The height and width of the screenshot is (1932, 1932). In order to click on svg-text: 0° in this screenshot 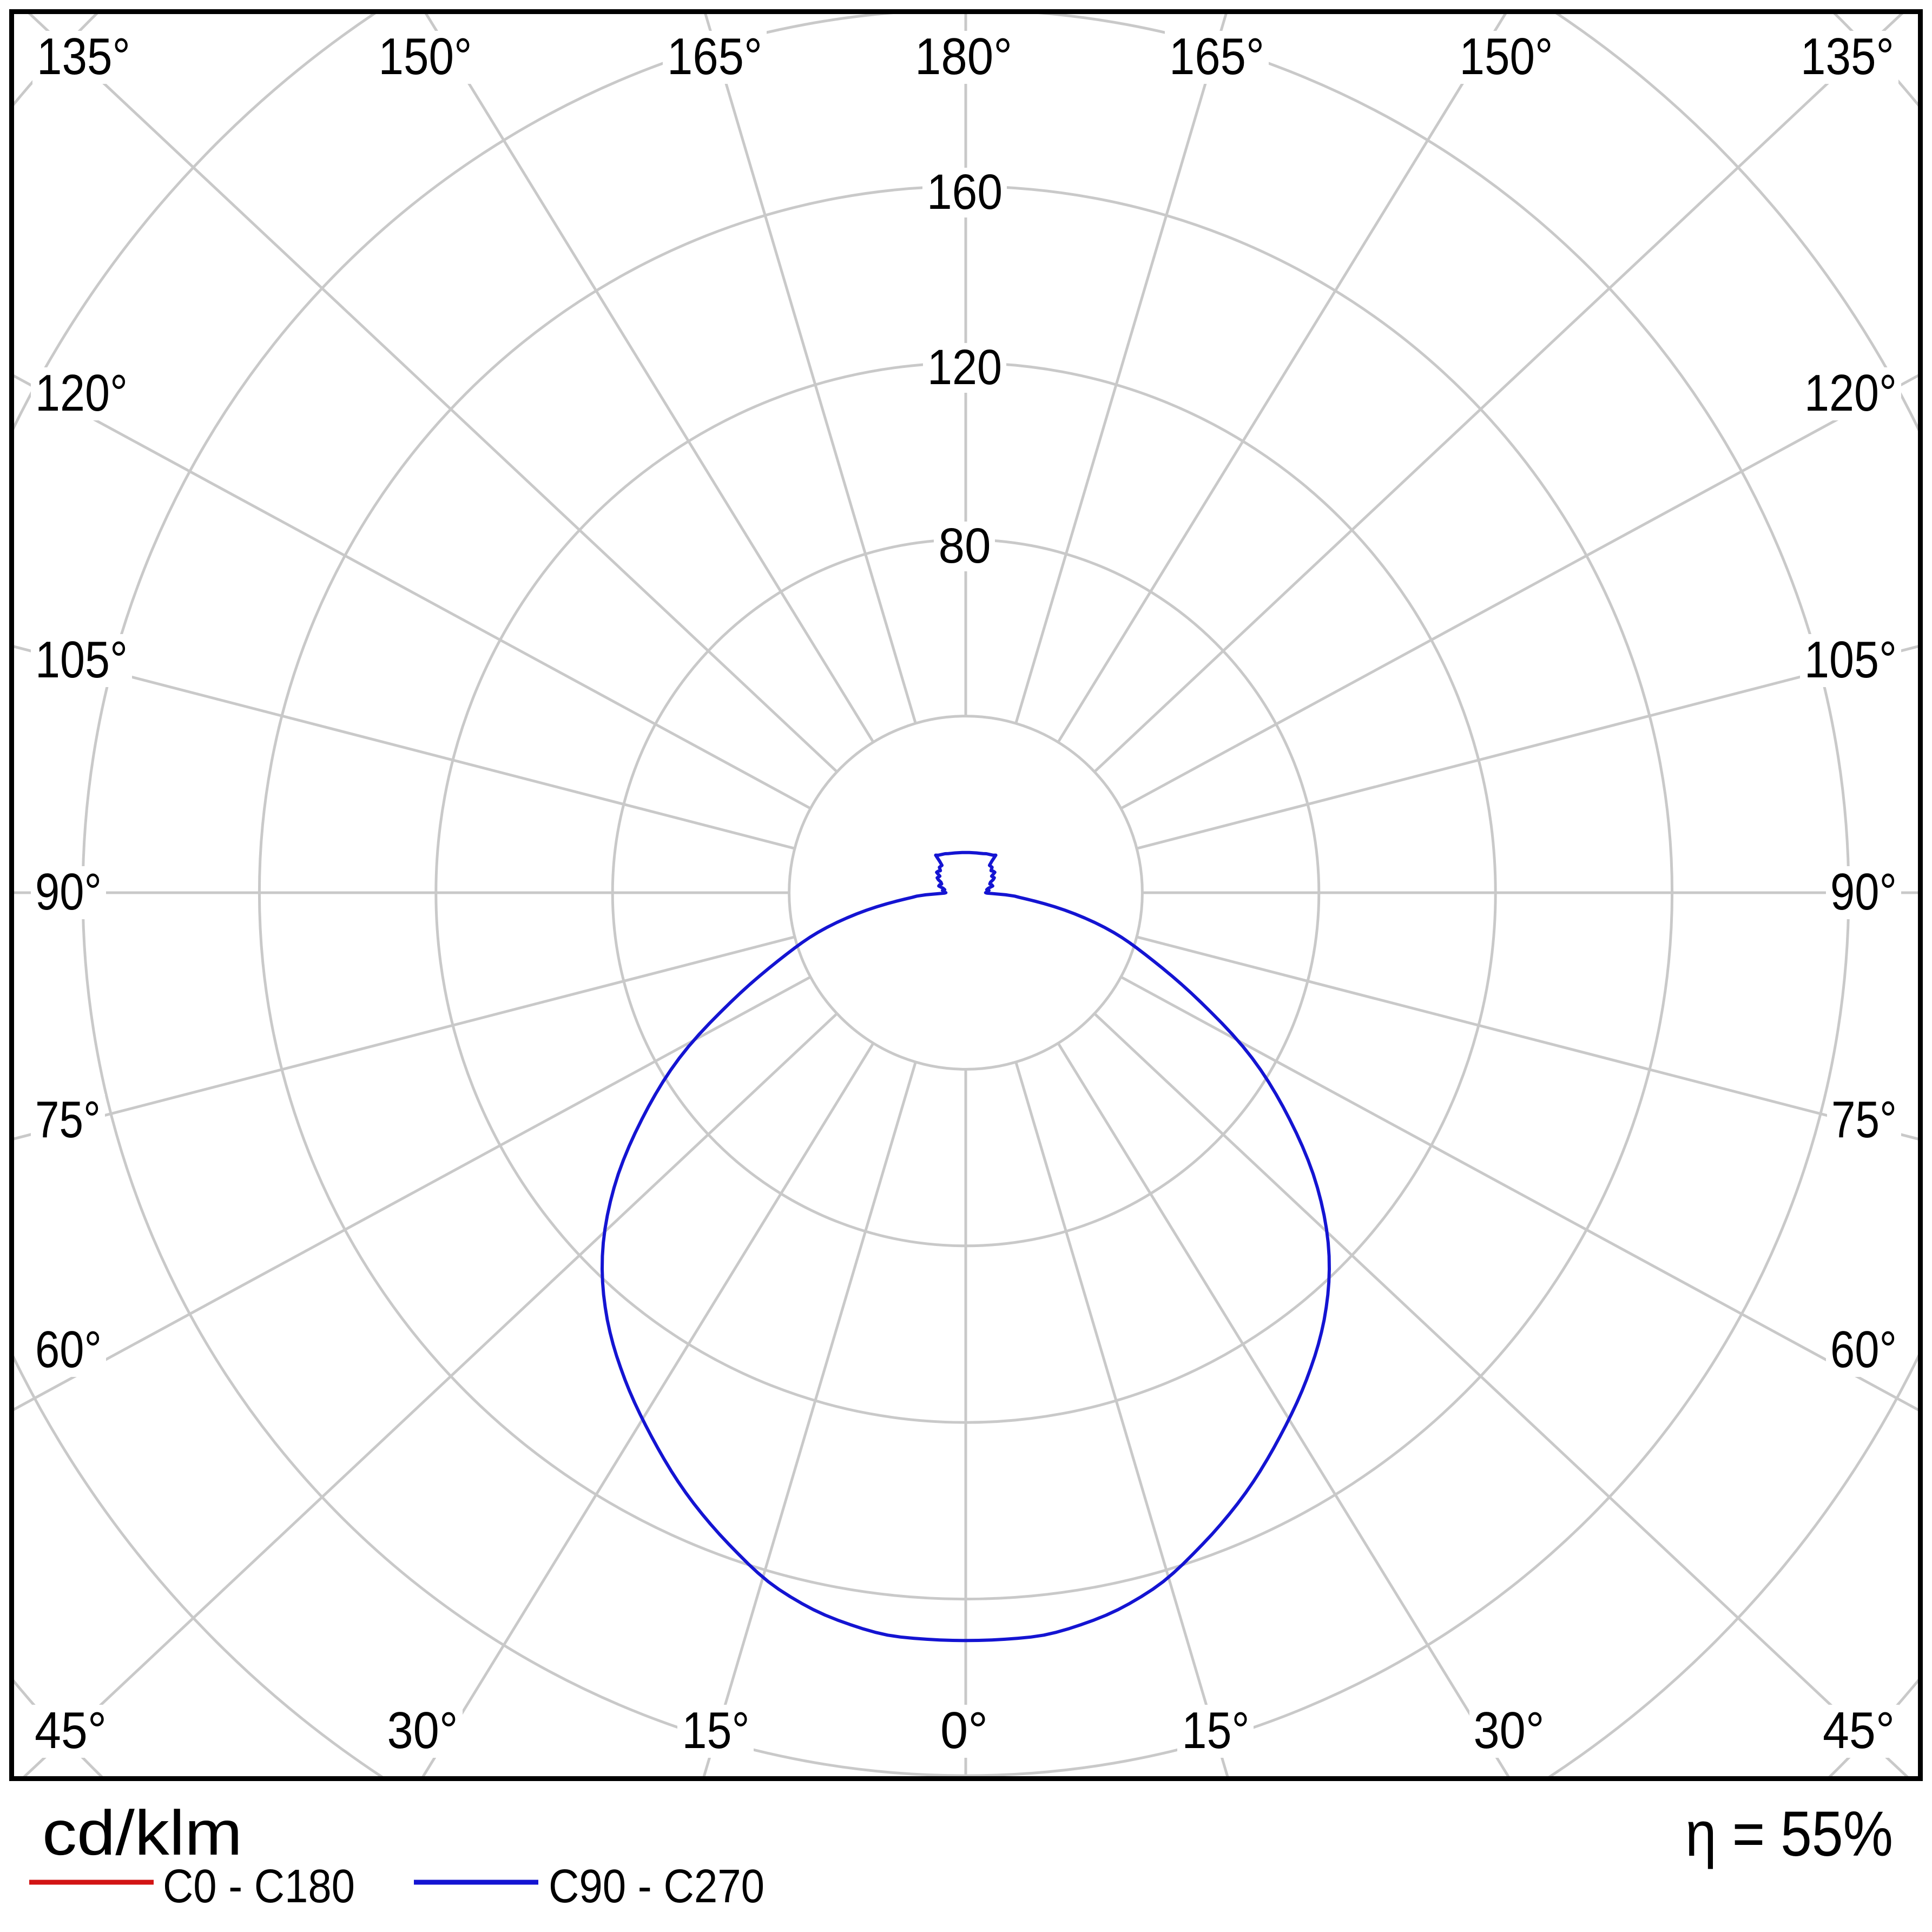, I will do `click(964, 1730)`.